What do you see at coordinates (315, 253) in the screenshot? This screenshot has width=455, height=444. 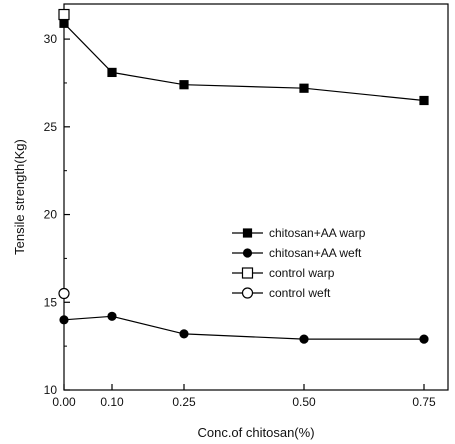 I see `legend-label: chitosan+AA weft` at bounding box center [315, 253].